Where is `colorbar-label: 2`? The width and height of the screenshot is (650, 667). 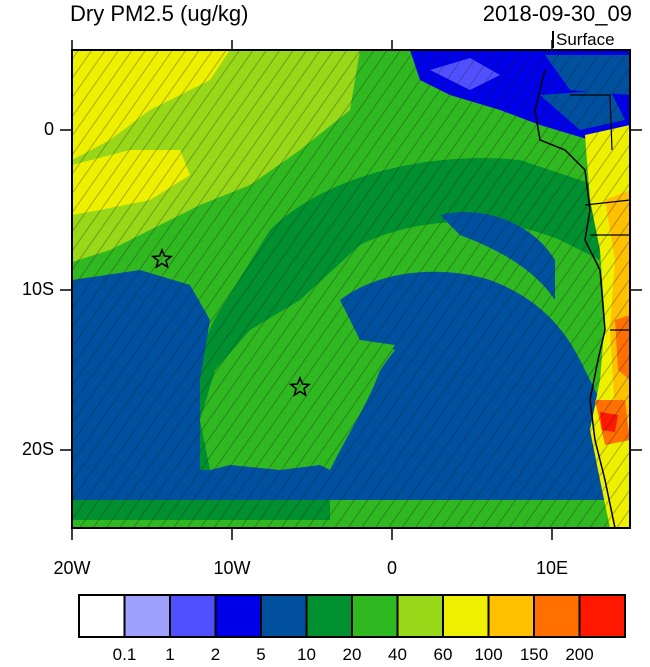
colorbar-label: 2 is located at coordinates (215, 654).